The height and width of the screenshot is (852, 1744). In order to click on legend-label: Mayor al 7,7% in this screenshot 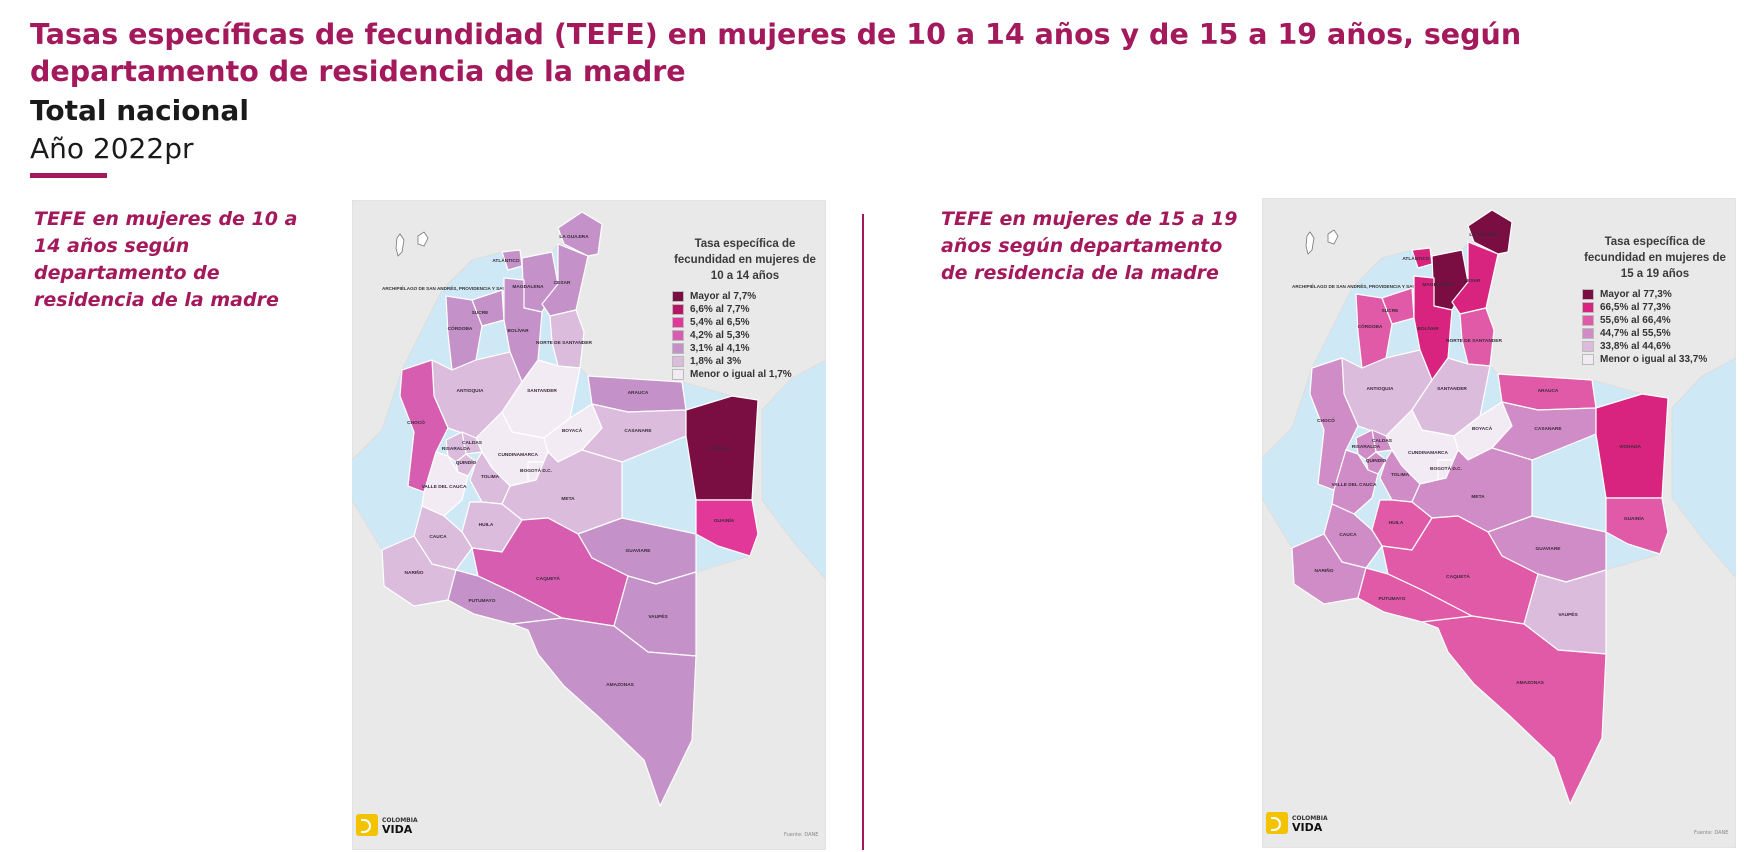, I will do `click(723, 296)`.